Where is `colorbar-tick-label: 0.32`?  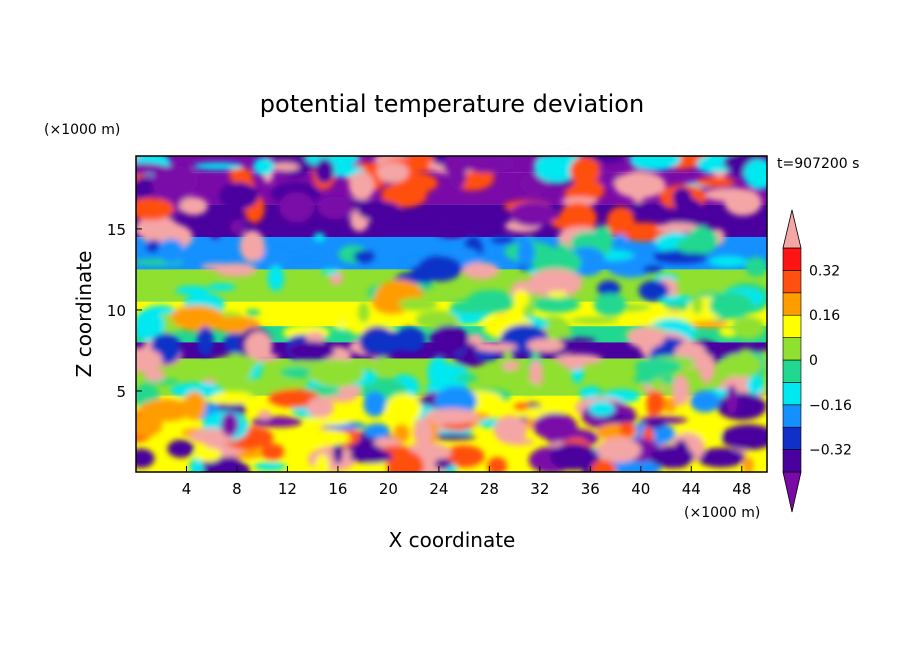 colorbar-tick-label: 0.32 is located at coordinates (824, 271).